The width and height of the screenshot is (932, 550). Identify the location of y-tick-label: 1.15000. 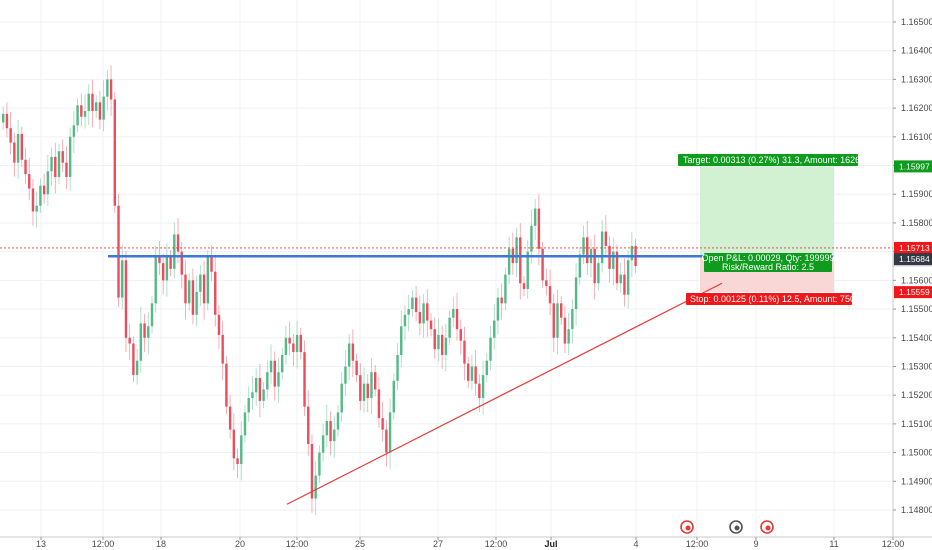
(916, 453).